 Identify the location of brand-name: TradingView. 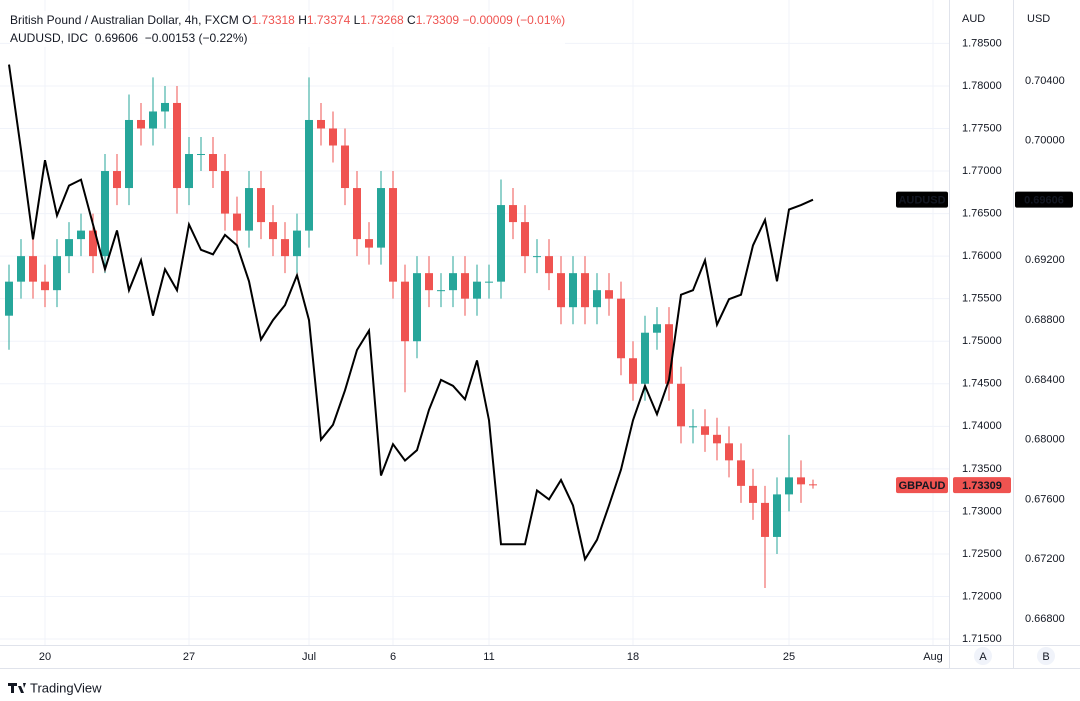
(66, 687).